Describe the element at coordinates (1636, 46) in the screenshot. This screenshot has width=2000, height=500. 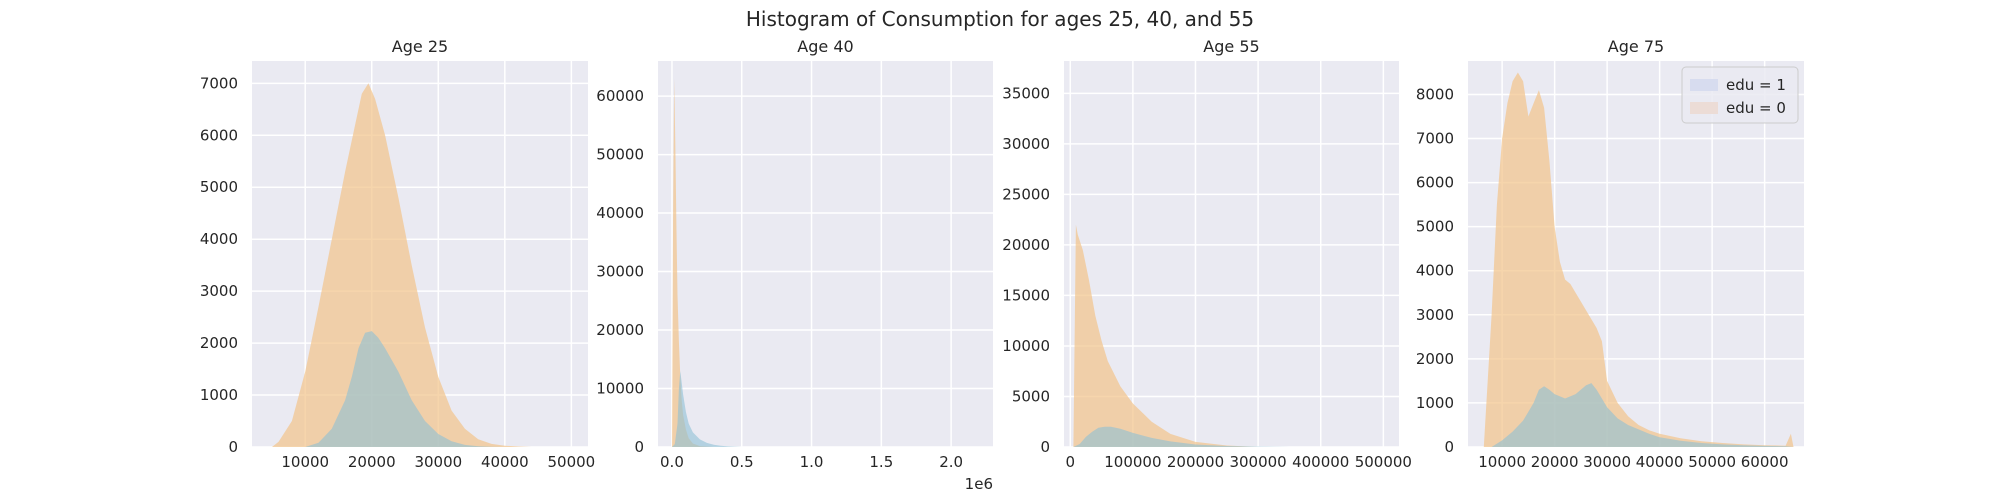
I see `panel-title: Age 75` at that location.